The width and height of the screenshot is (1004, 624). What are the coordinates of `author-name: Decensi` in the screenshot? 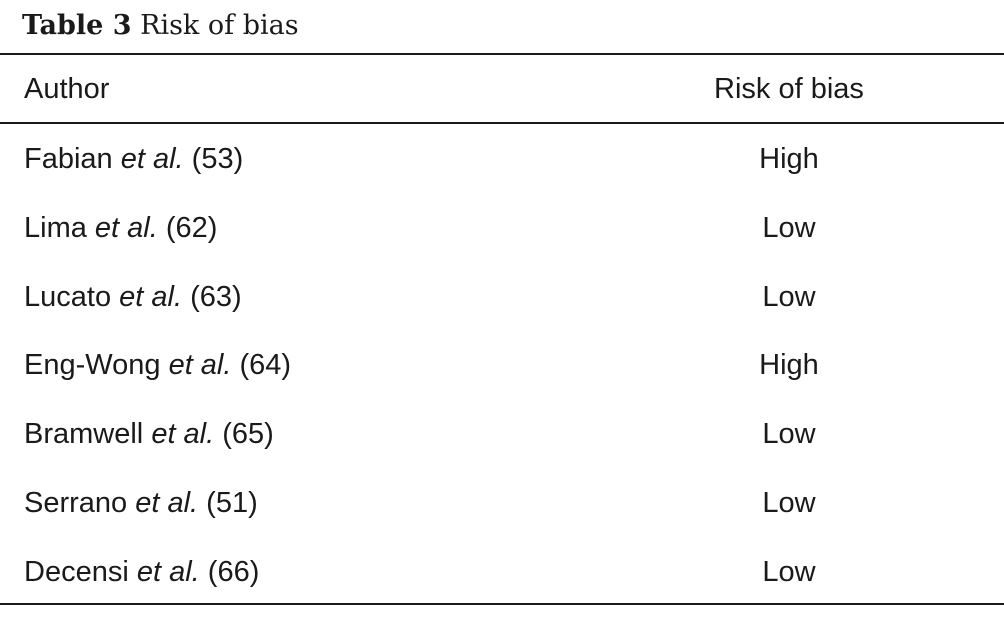 It's located at (76, 572).